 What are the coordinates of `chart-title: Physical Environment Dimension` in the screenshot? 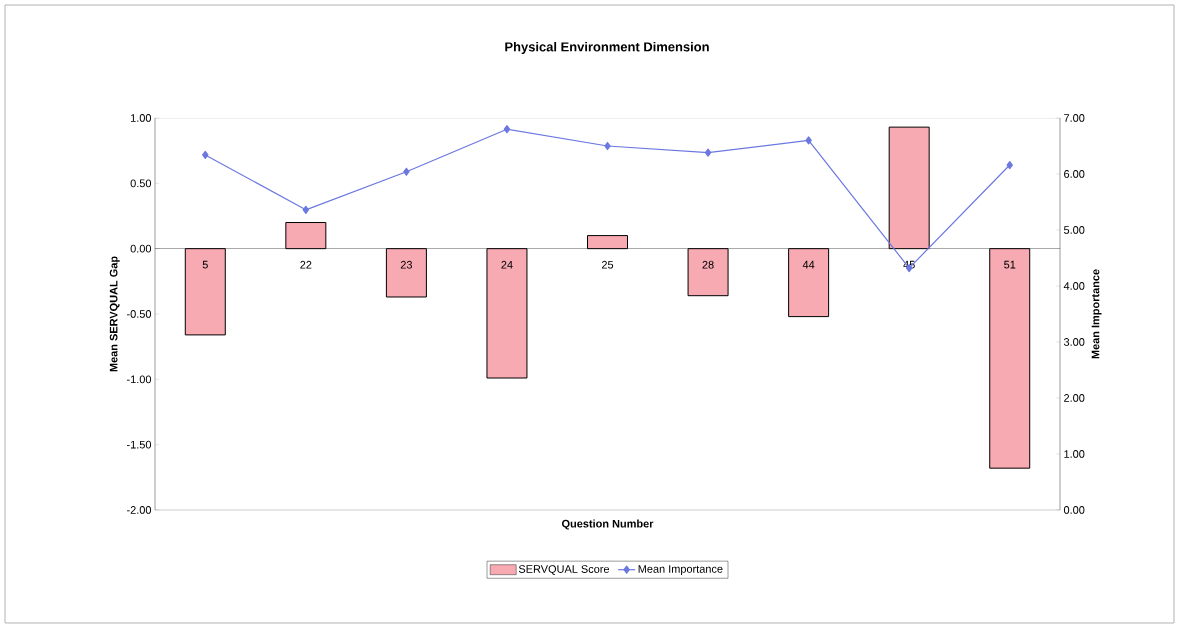 It's located at (607, 48).